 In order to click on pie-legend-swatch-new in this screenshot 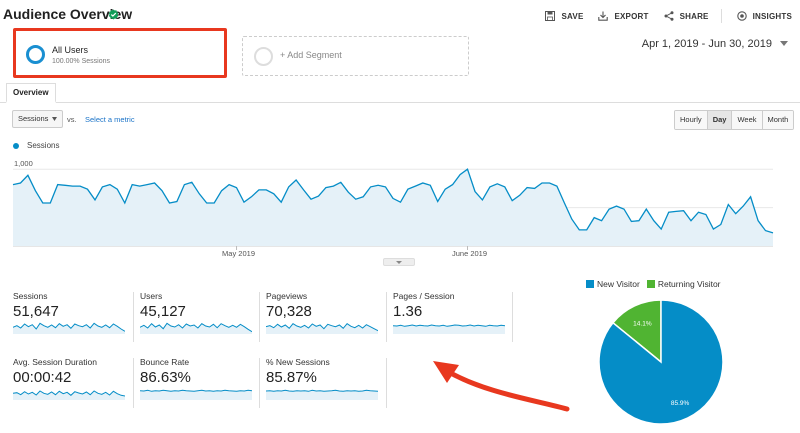, I will do `click(590, 284)`.